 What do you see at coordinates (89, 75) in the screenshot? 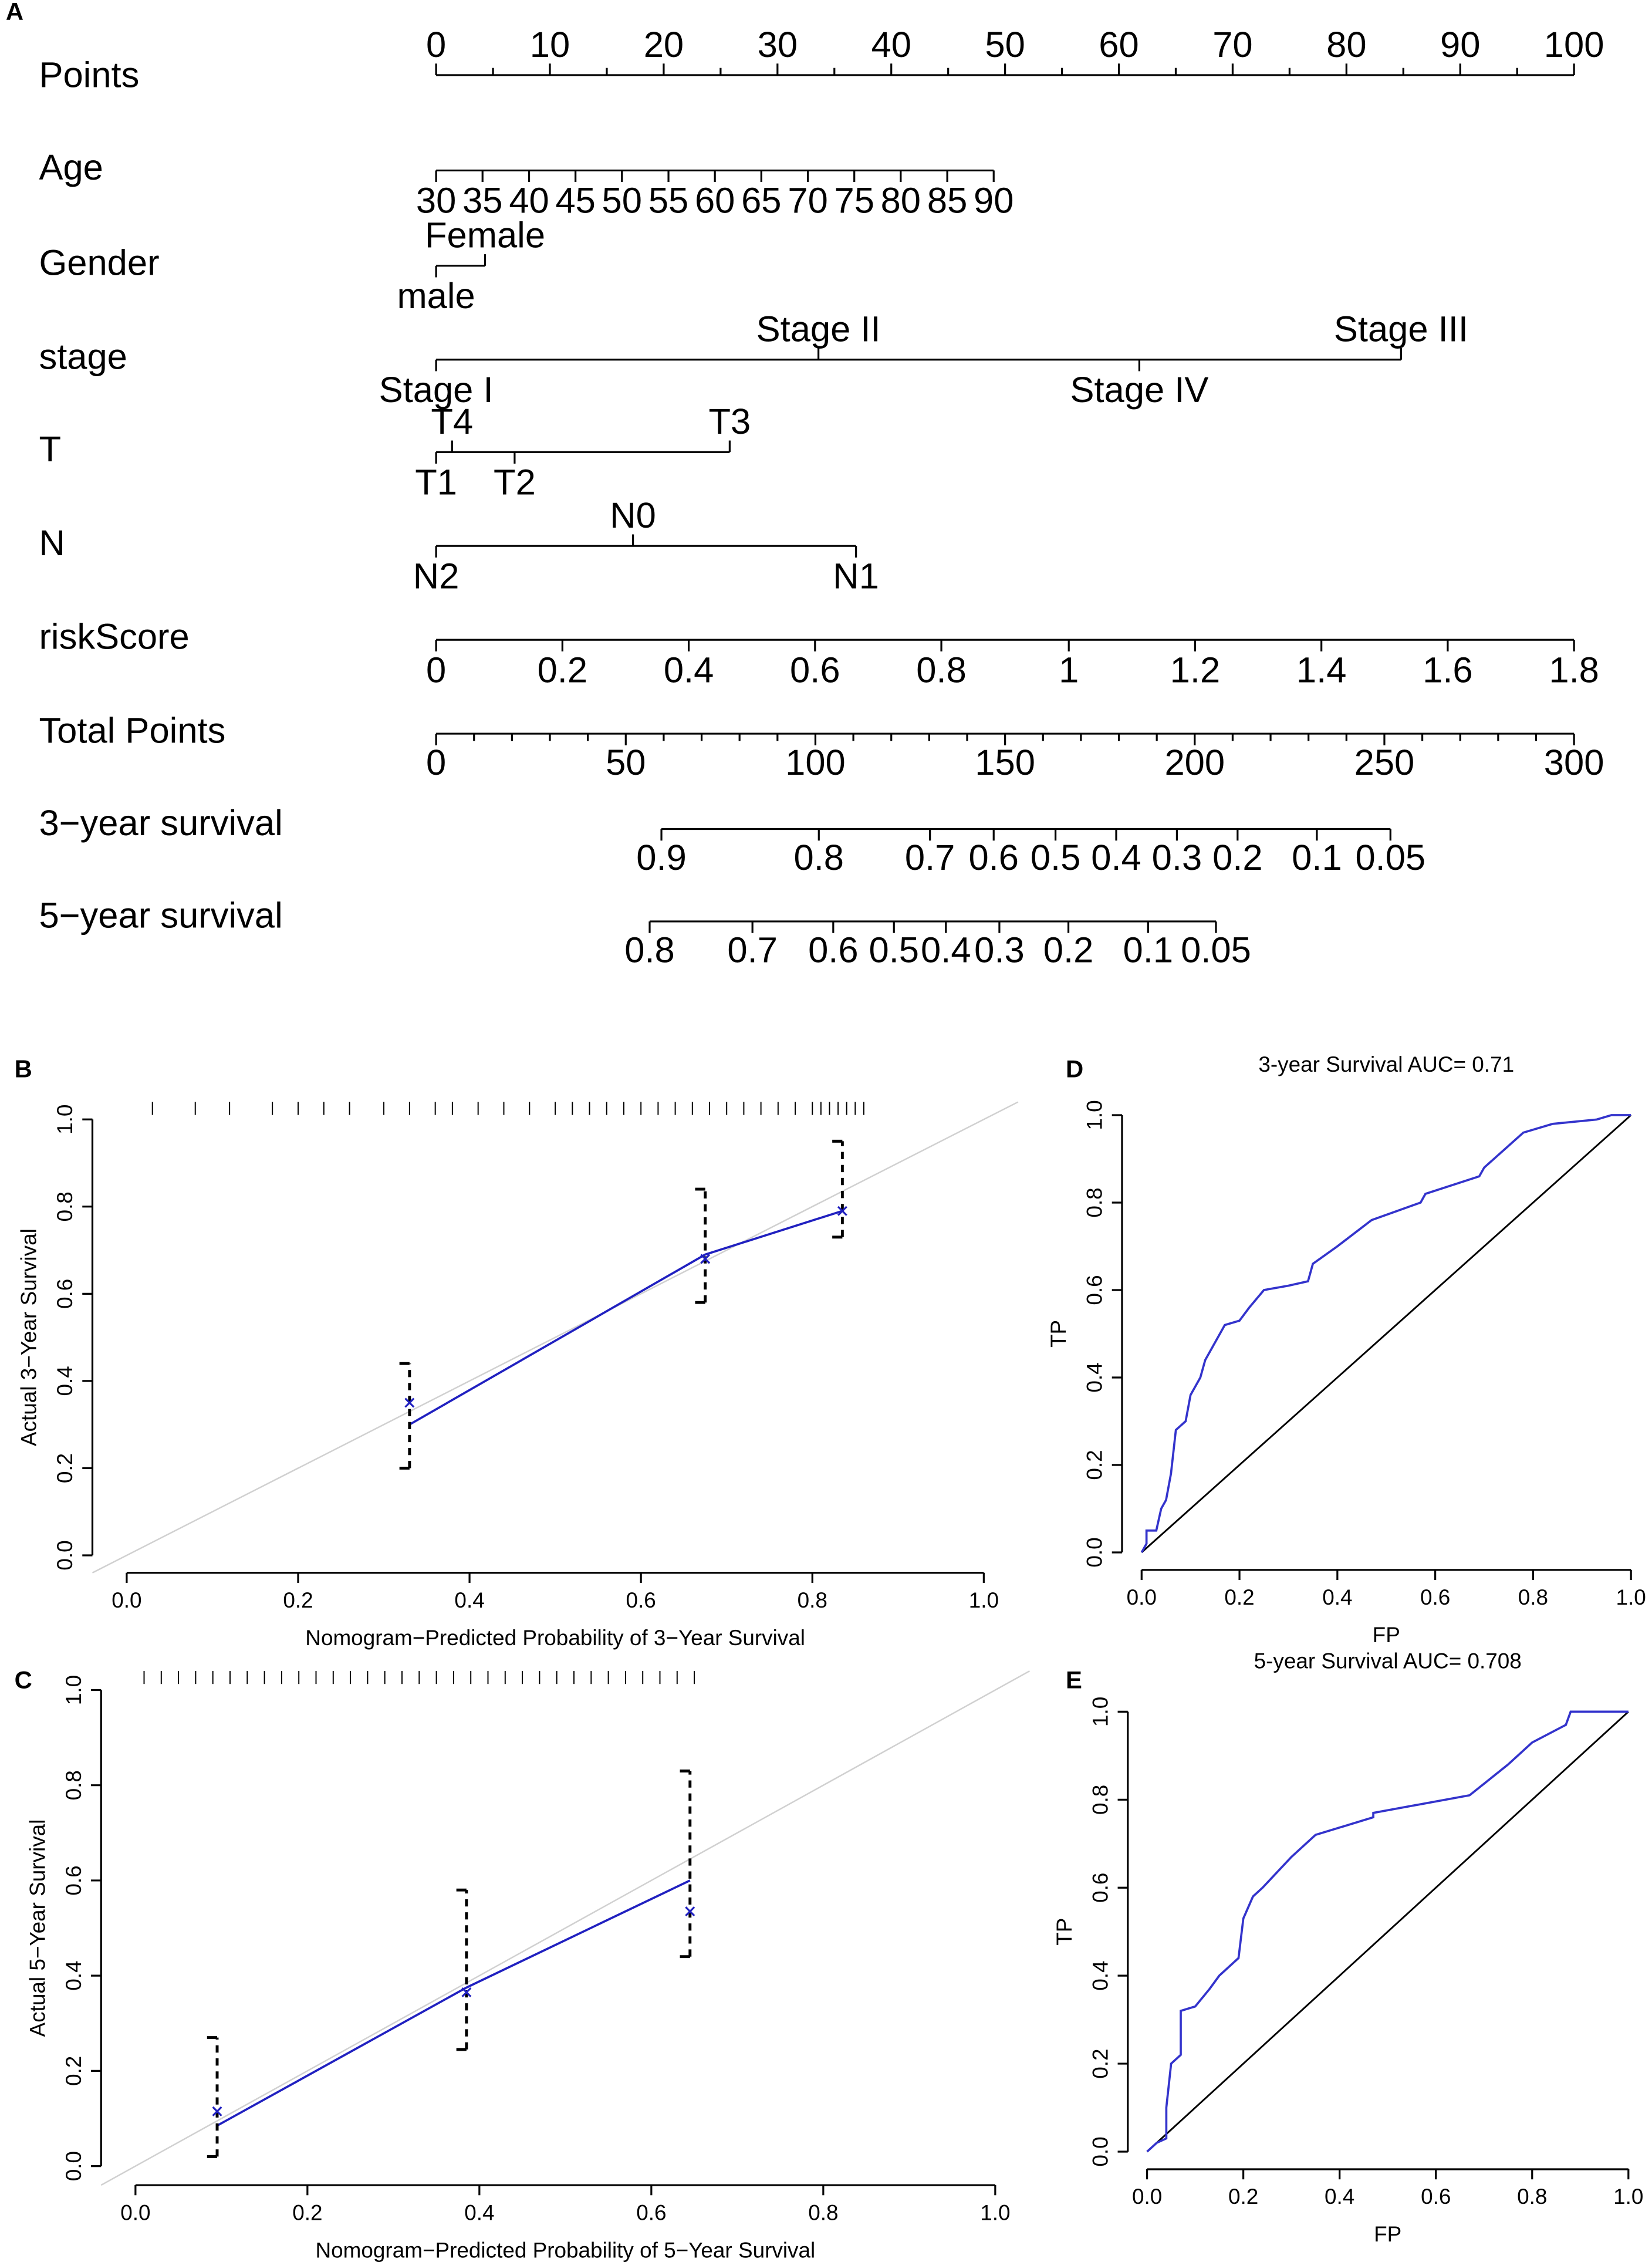
I see `row-name: Points` at bounding box center [89, 75].